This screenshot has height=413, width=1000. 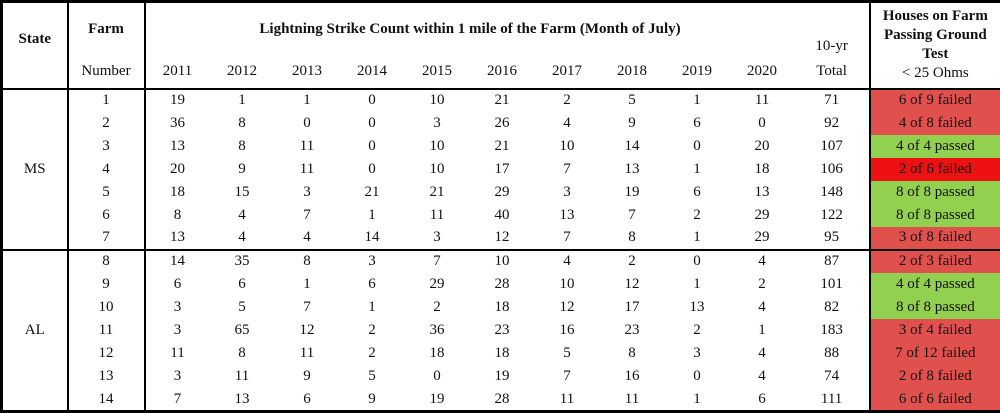 I want to click on ground-test-status-cell: 2 of 6 failed, so click(x=934, y=169).